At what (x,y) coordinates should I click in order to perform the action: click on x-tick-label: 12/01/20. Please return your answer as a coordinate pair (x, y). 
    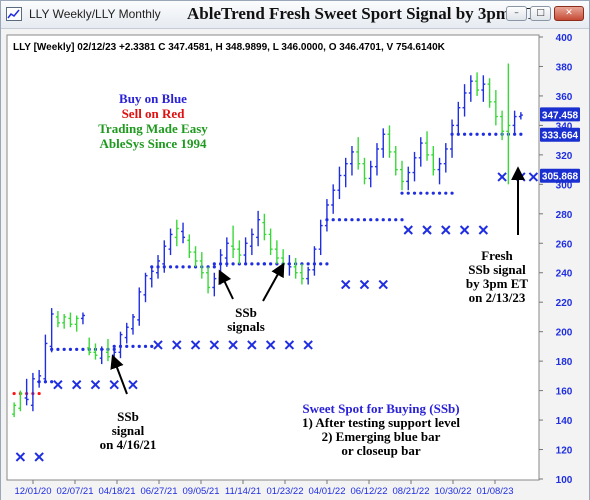
    Looking at the image, I should click on (33, 491).